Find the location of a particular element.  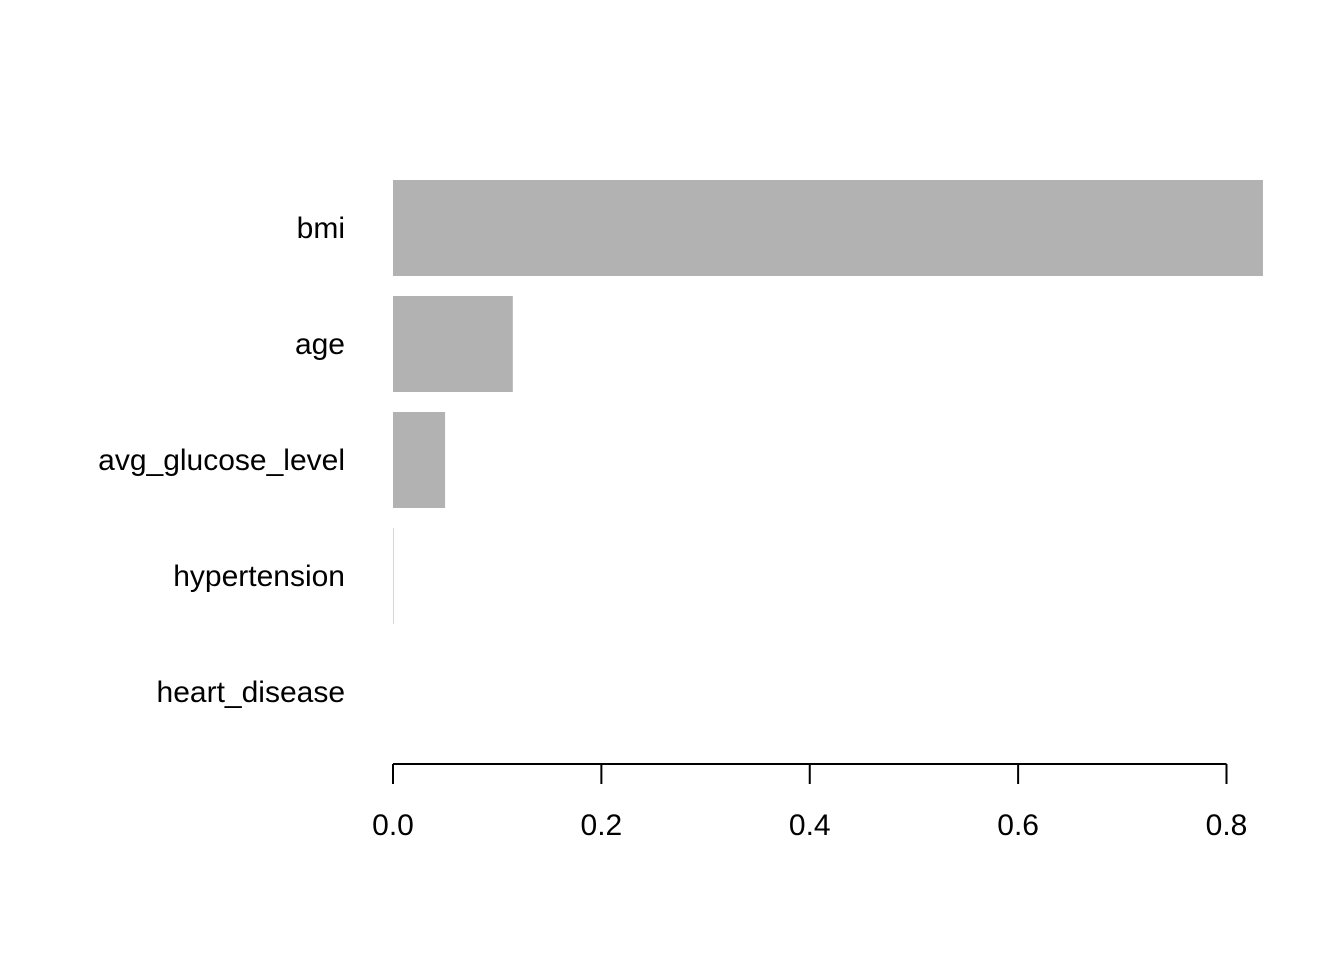

category-label-age: age is located at coordinates (320, 344).